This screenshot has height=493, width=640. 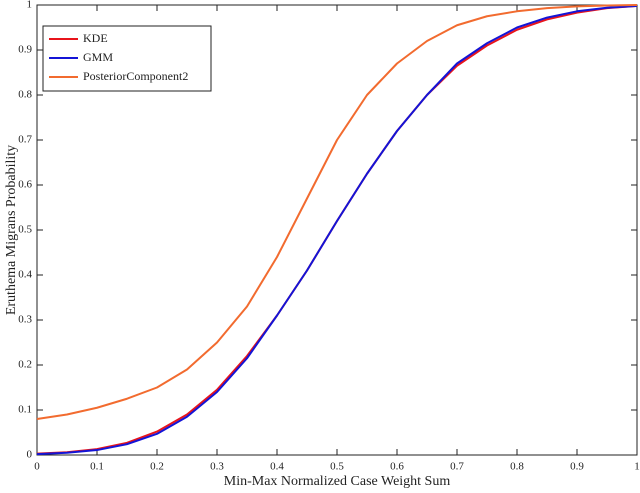 What do you see at coordinates (25, 185) in the screenshot?
I see `y-tick-label: 0.6` at bounding box center [25, 185].